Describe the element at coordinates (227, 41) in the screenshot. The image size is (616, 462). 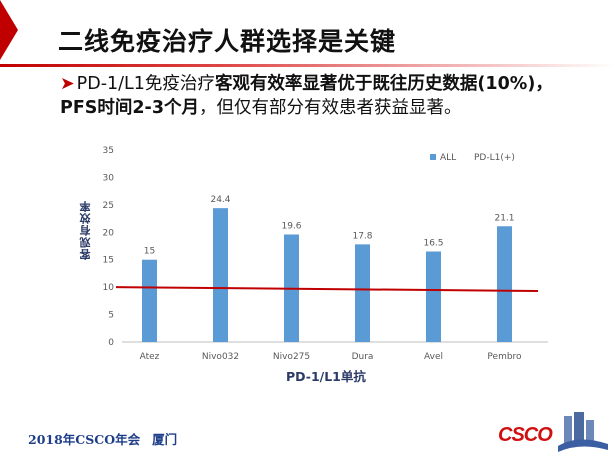
I see `slide-title: 二线免疫治疗人群选择是关键` at that location.